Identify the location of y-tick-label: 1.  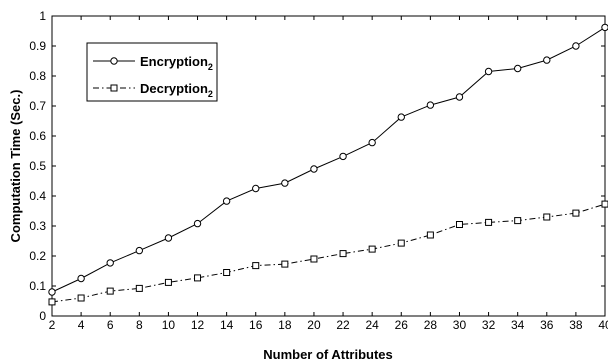
(42, 16).